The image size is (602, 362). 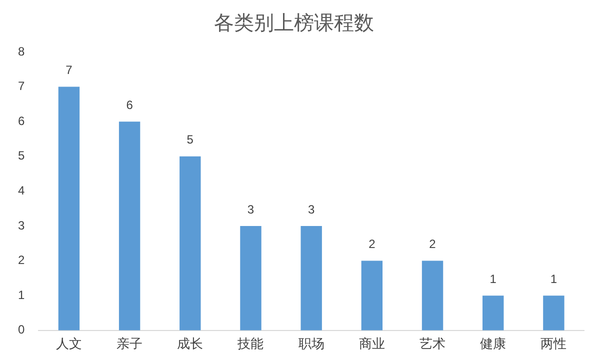 I want to click on x-tick-label: 亲子, so click(x=129, y=343).